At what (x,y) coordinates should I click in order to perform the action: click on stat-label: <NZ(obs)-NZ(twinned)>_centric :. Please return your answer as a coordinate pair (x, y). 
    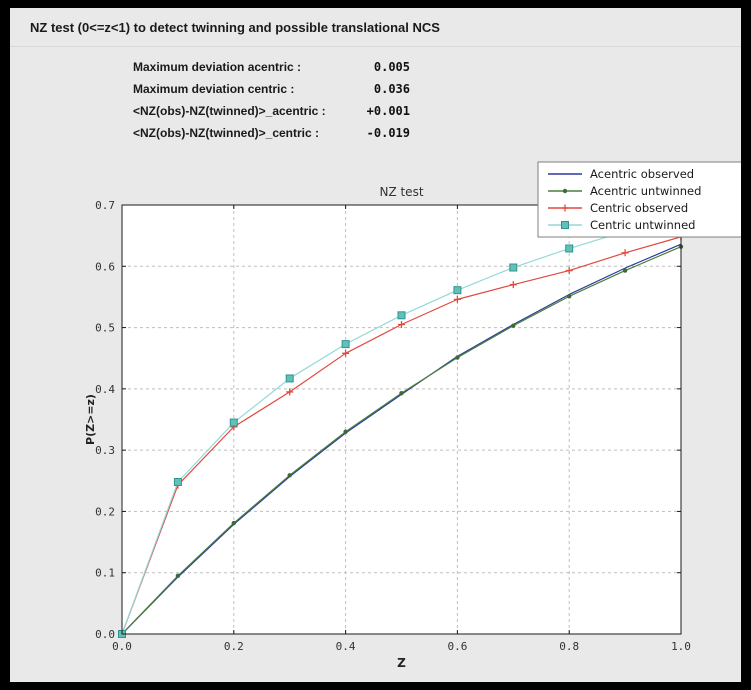
    Looking at the image, I should click on (226, 133).